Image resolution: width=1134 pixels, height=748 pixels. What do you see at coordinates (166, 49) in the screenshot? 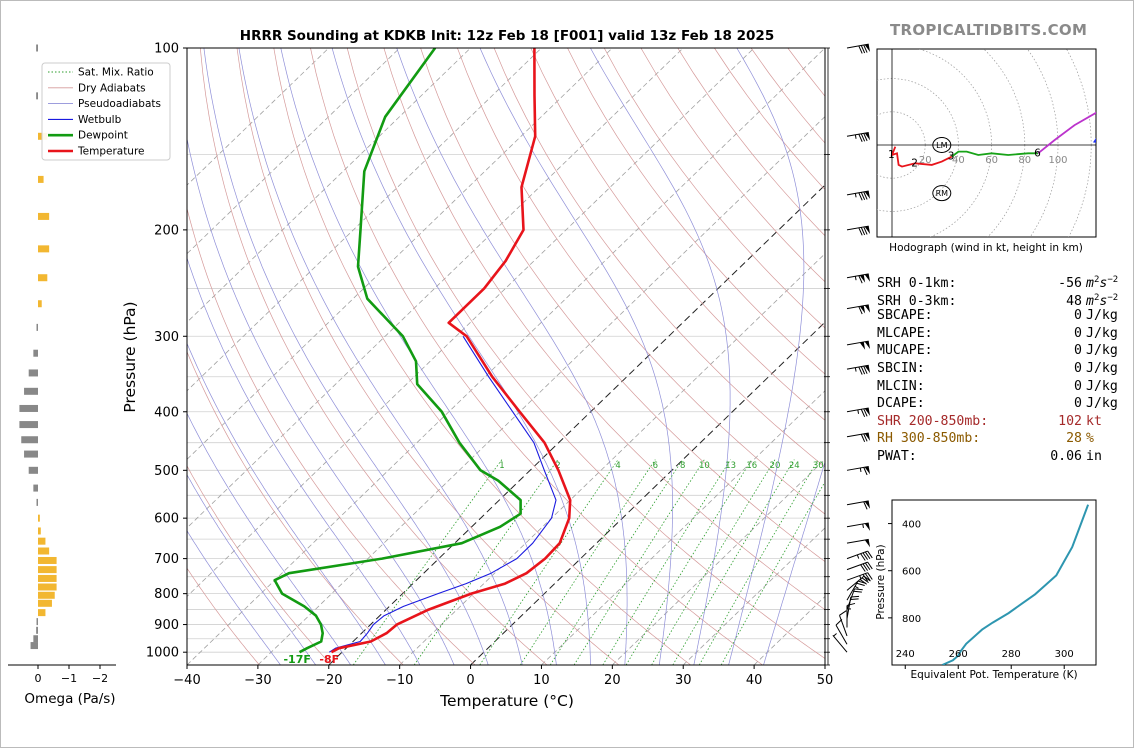
I see `y-tick-label: 100` at bounding box center [166, 49].